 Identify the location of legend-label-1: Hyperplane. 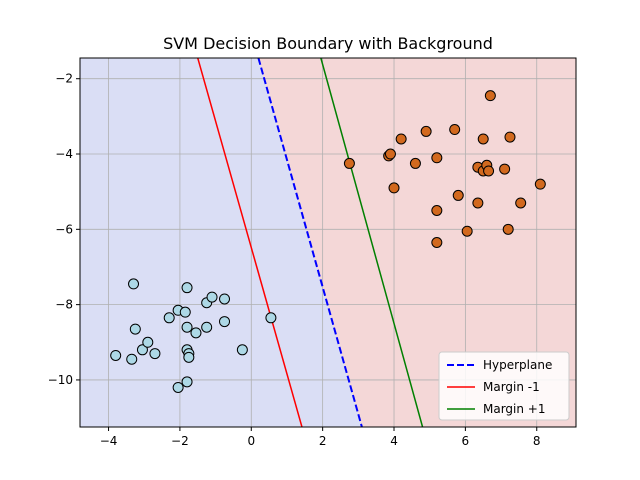
(517, 365).